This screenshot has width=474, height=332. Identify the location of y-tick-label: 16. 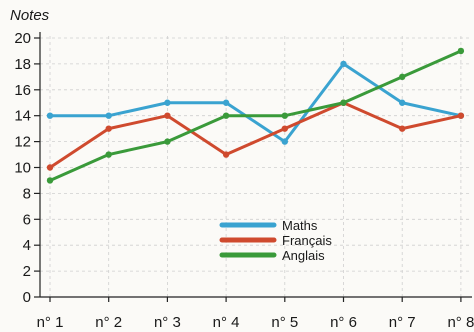
(22, 90).